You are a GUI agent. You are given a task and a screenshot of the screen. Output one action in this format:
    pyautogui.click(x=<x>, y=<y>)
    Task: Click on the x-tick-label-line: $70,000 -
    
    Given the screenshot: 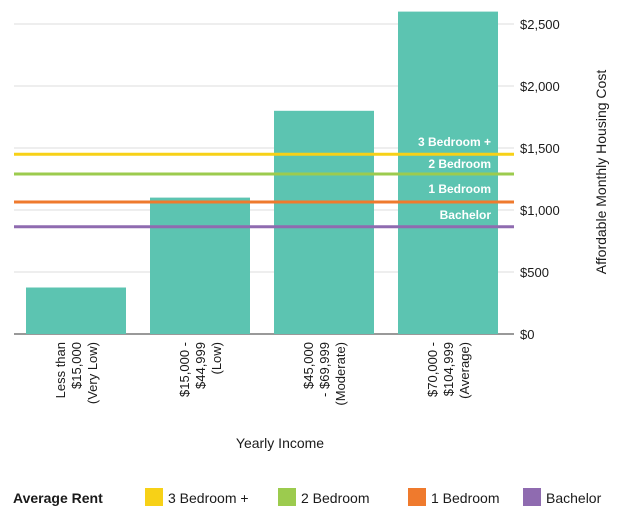 What is the action you would take?
    pyautogui.click(x=432, y=369)
    